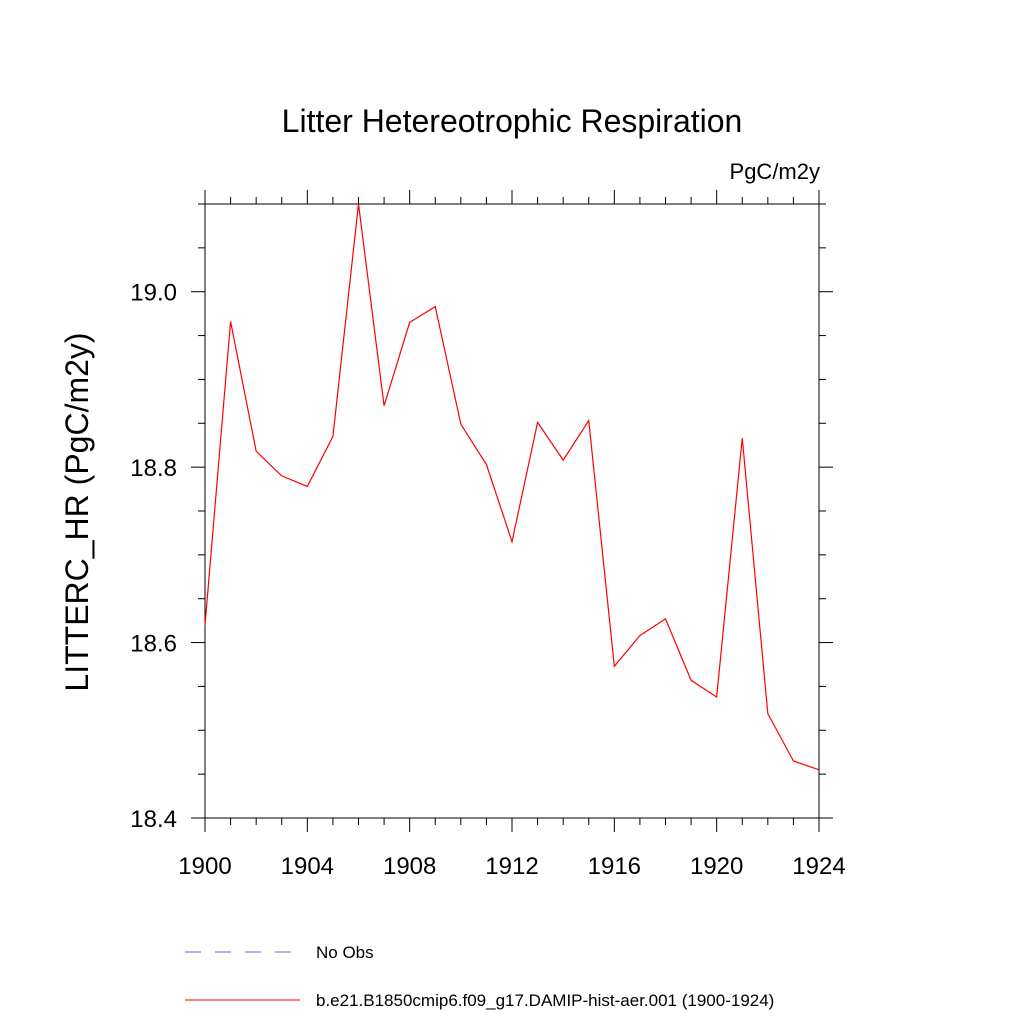 The image size is (1024, 1024). I want to click on chart-title: Litter Hetereotrophic Respiration, so click(512, 121).